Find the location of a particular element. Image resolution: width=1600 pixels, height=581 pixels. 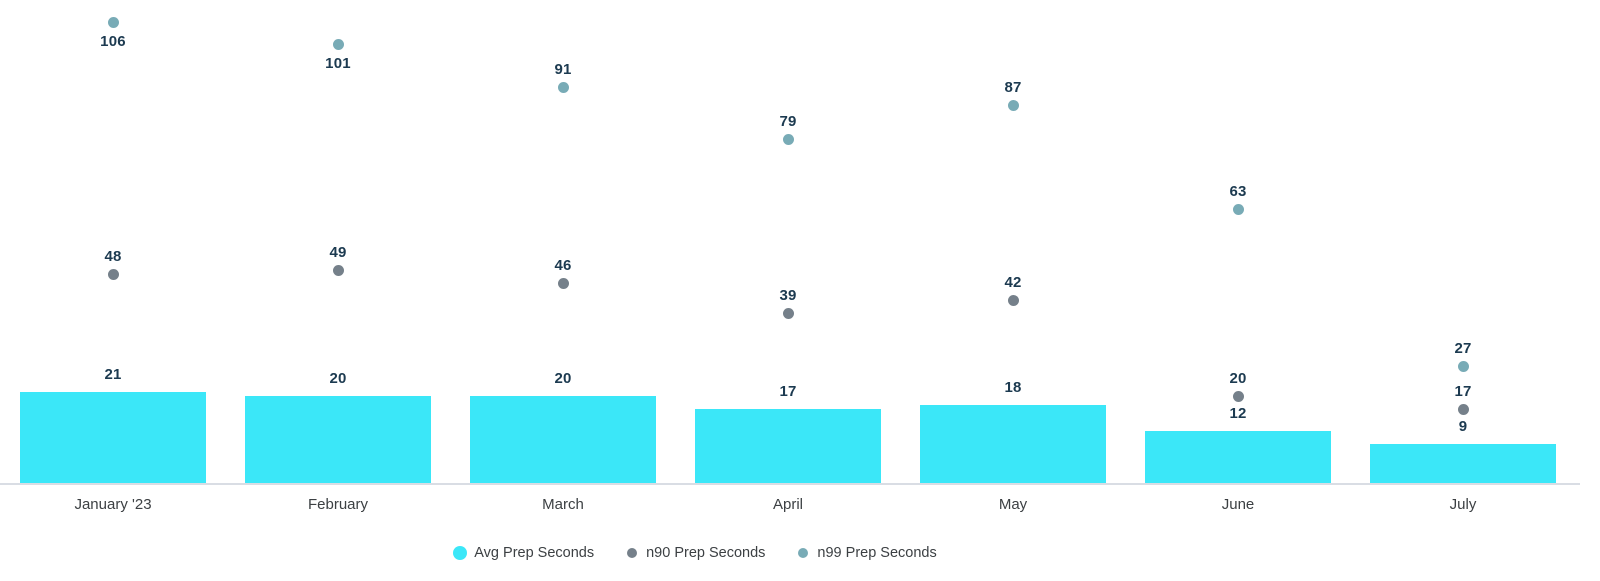

value-label: 18 is located at coordinates (1013, 387).